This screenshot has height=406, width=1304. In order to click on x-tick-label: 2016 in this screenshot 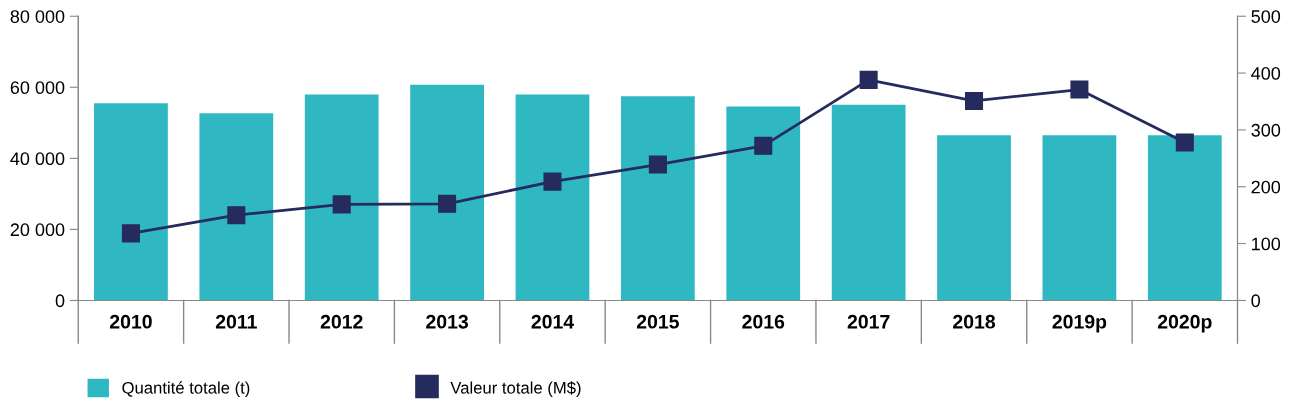, I will do `click(763, 321)`.